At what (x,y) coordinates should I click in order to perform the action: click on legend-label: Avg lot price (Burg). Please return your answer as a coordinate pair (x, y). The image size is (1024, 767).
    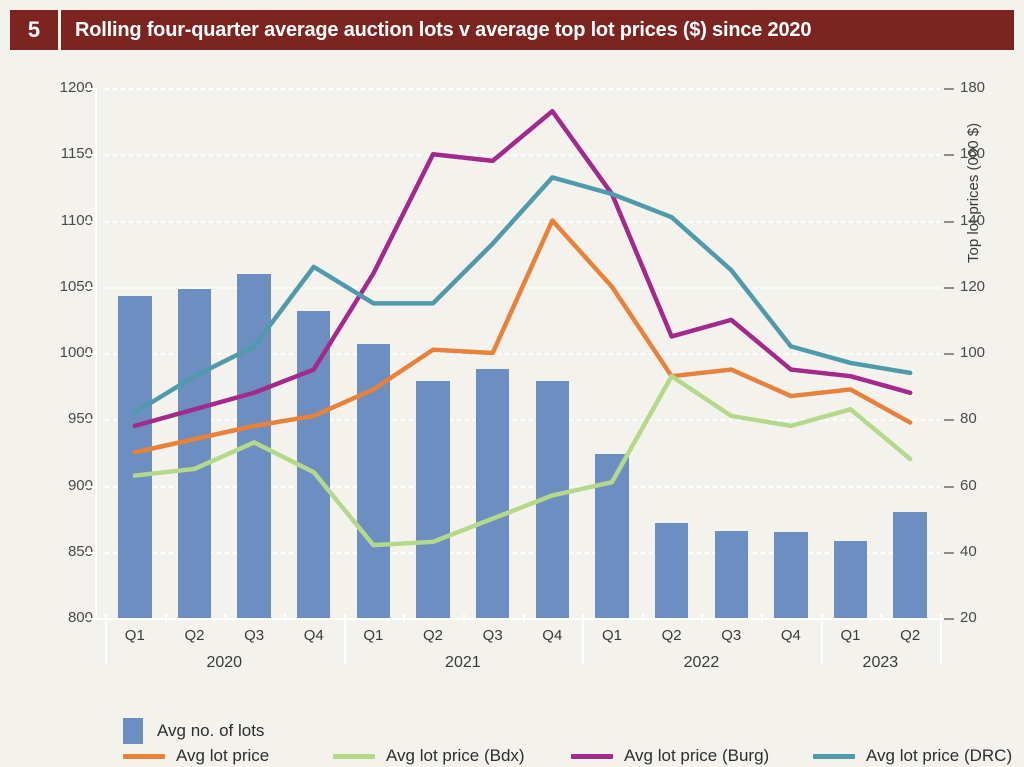
    Looking at the image, I should click on (697, 755).